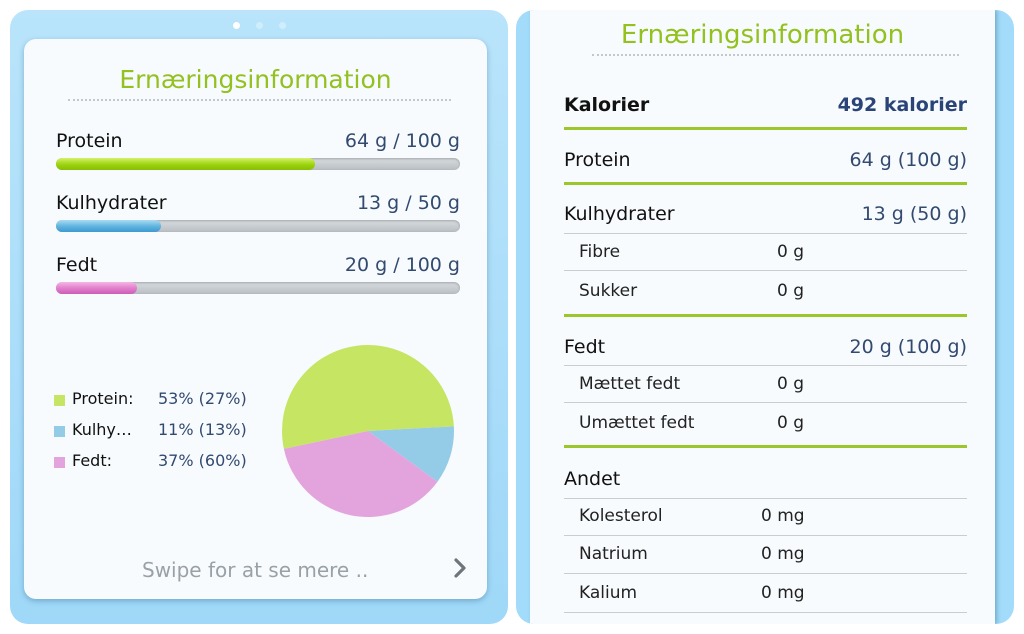  I want to click on progress-fill-carbs, so click(109, 226).